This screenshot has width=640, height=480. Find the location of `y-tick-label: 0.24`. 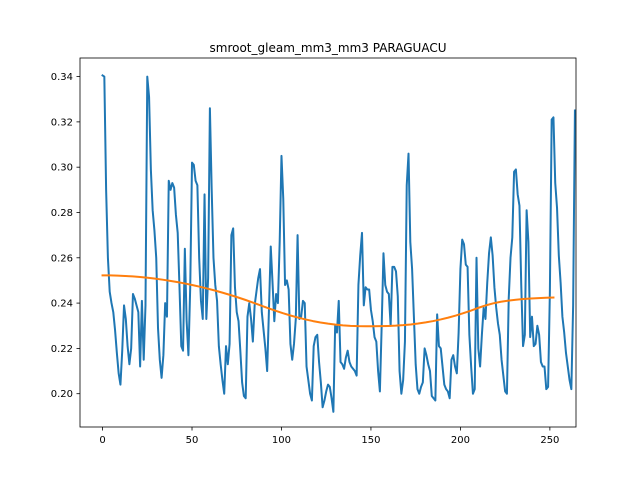

y-tick-label: 0.24 is located at coordinates (62, 304).